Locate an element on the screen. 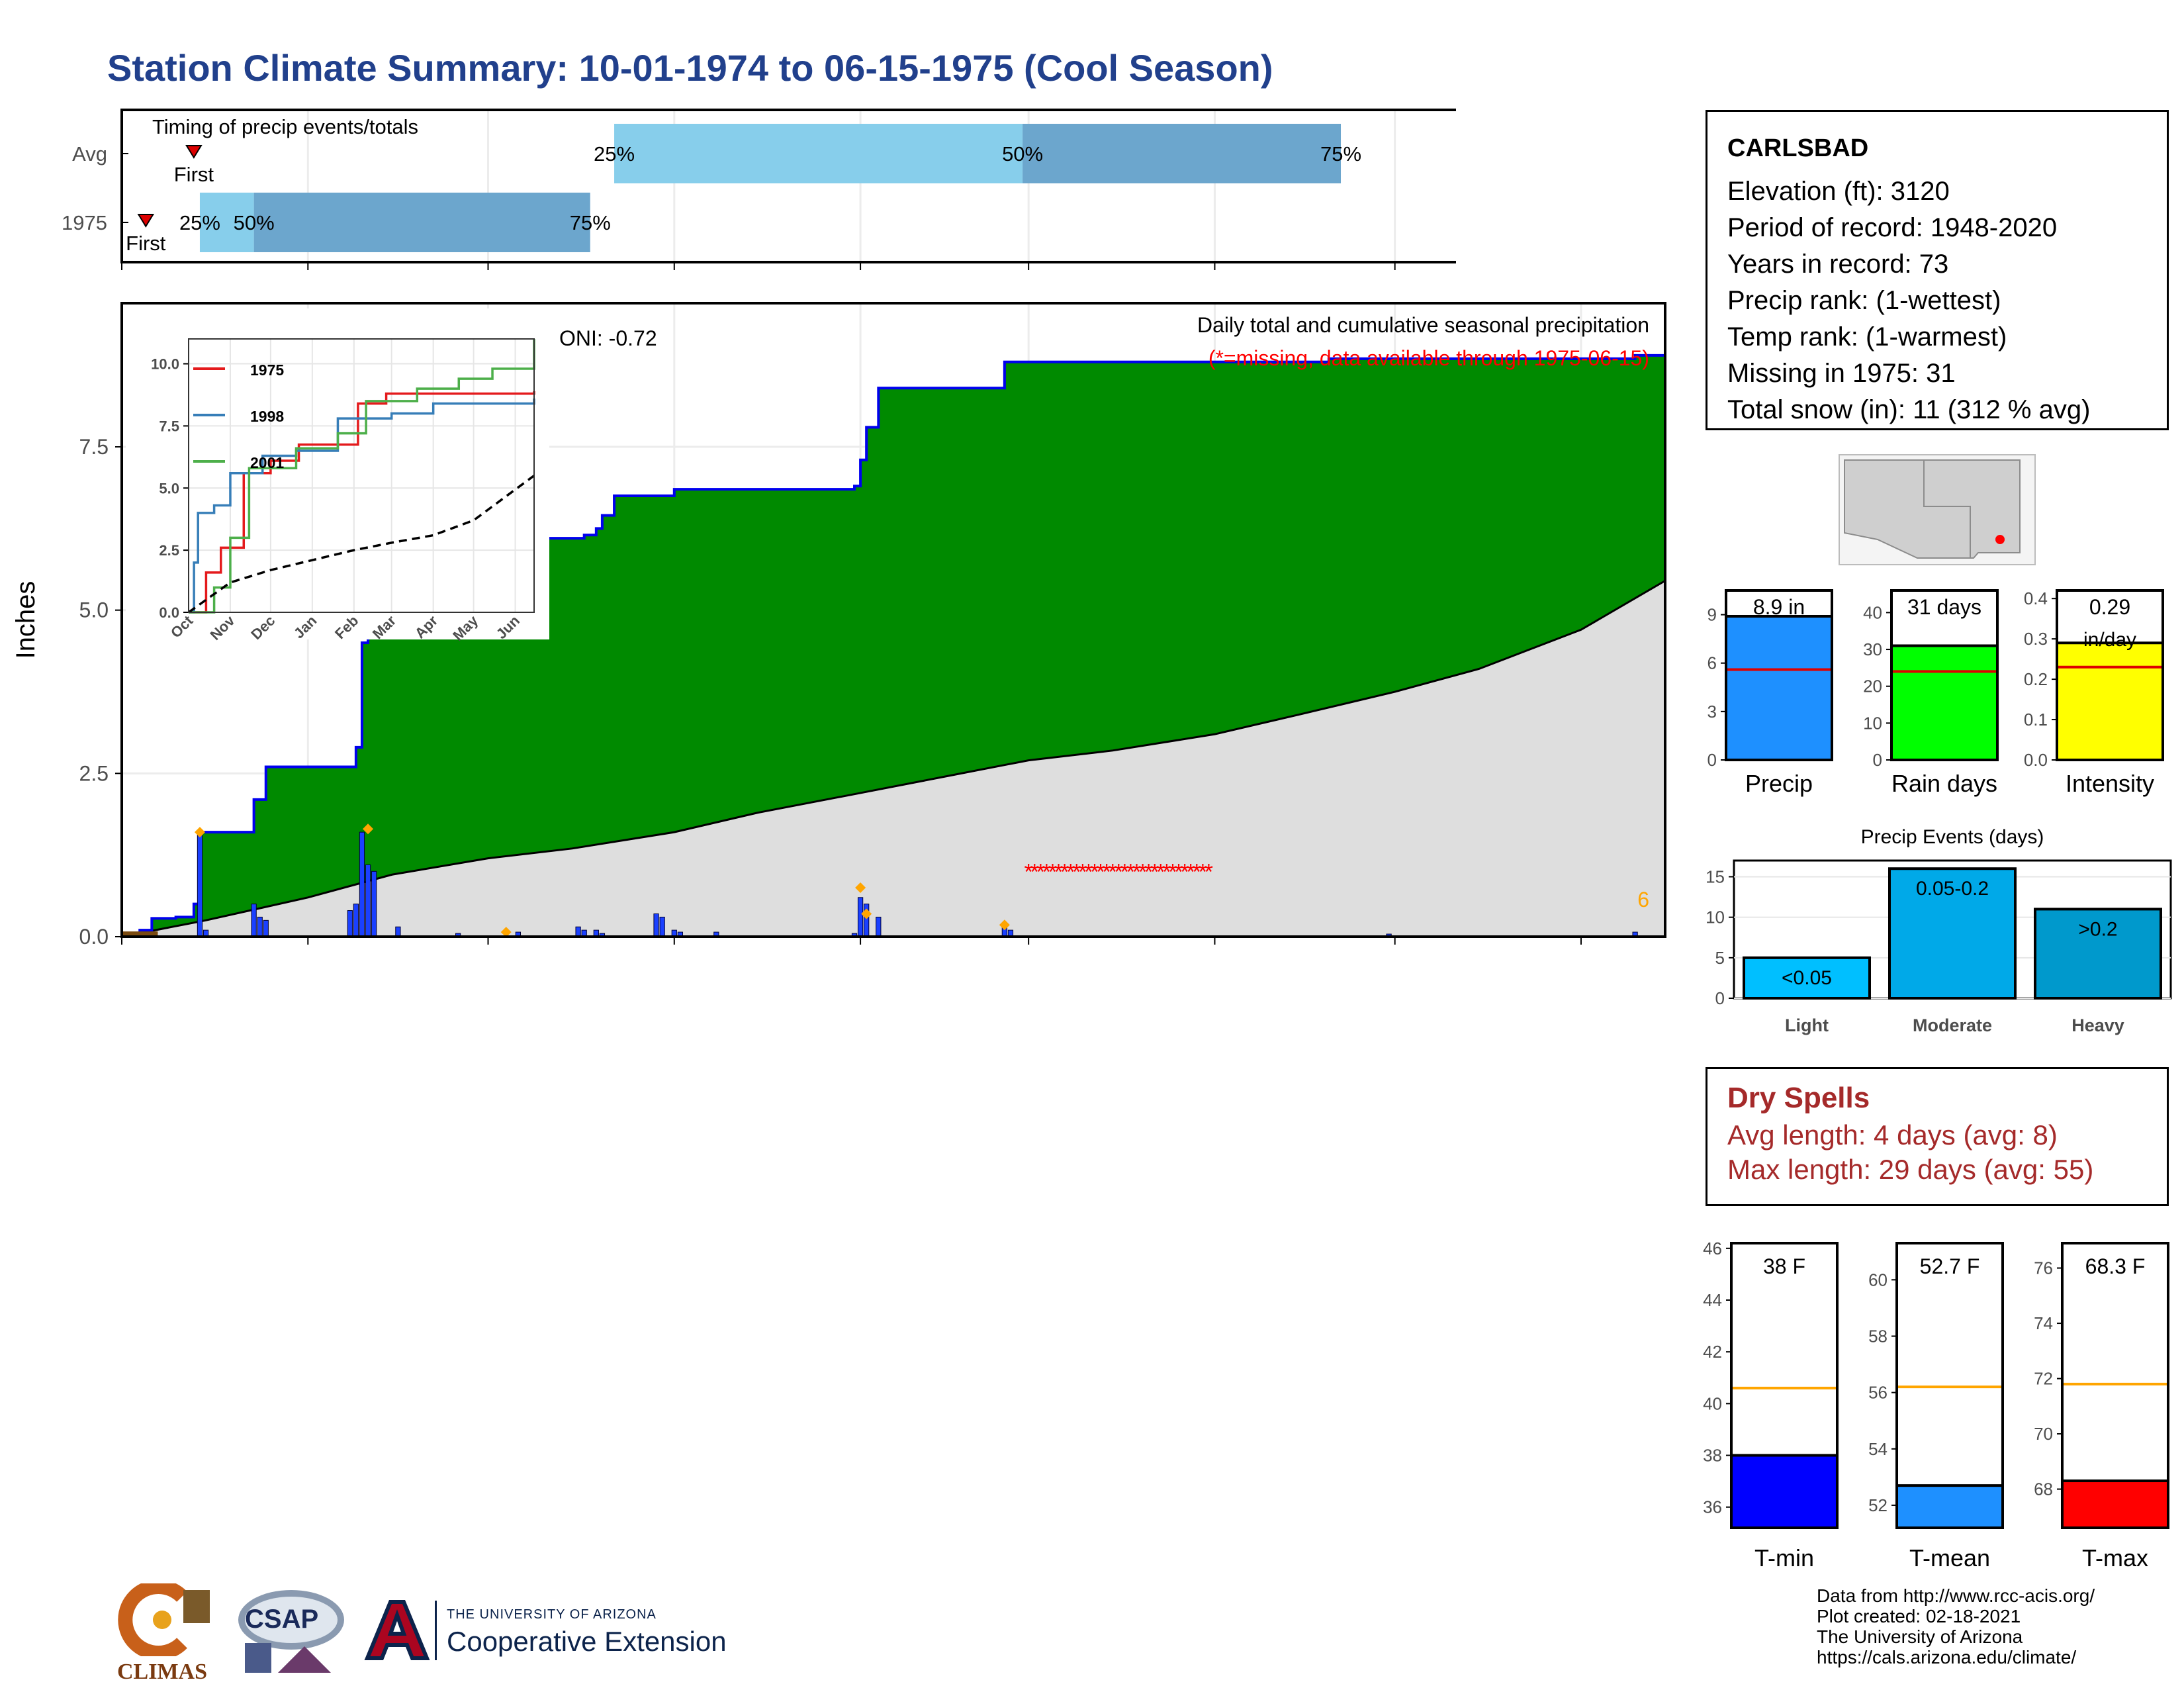 The height and width of the screenshot is (1688, 2184). locator-map is located at coordinates (1937, 509).